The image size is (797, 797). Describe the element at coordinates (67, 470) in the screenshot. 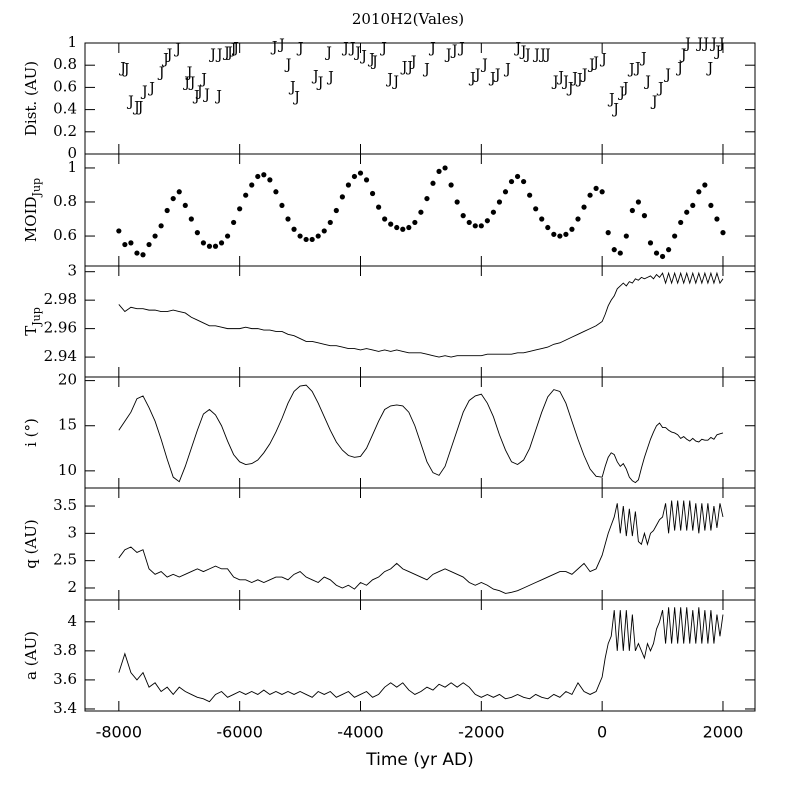

I see `y-tick-label: 10` at that location.